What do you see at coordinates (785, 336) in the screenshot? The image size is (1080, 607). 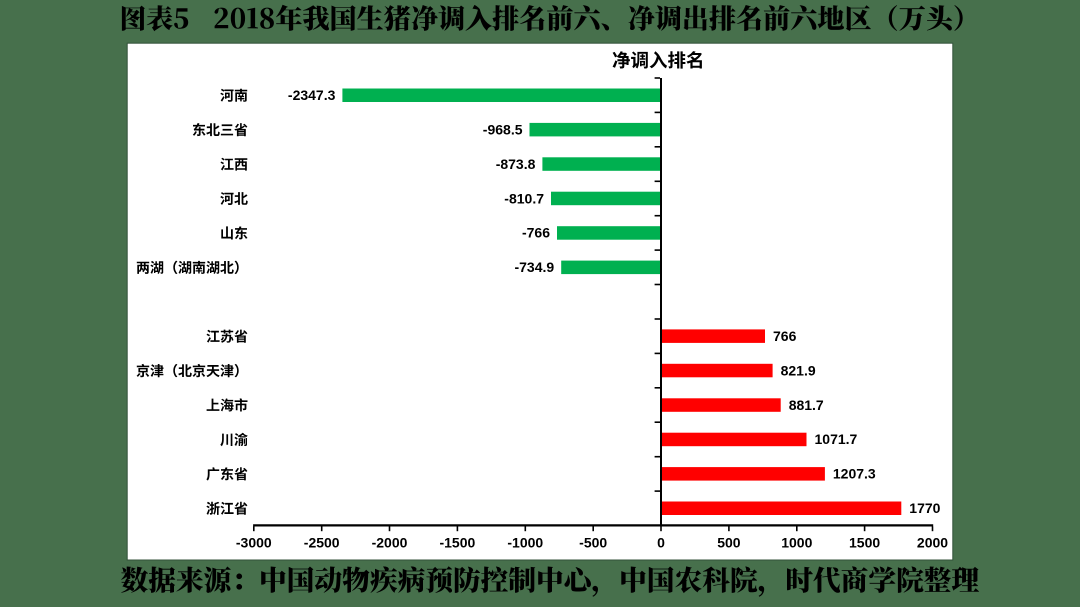 I see `svg-text: 766` at bounding box center [785, 336].